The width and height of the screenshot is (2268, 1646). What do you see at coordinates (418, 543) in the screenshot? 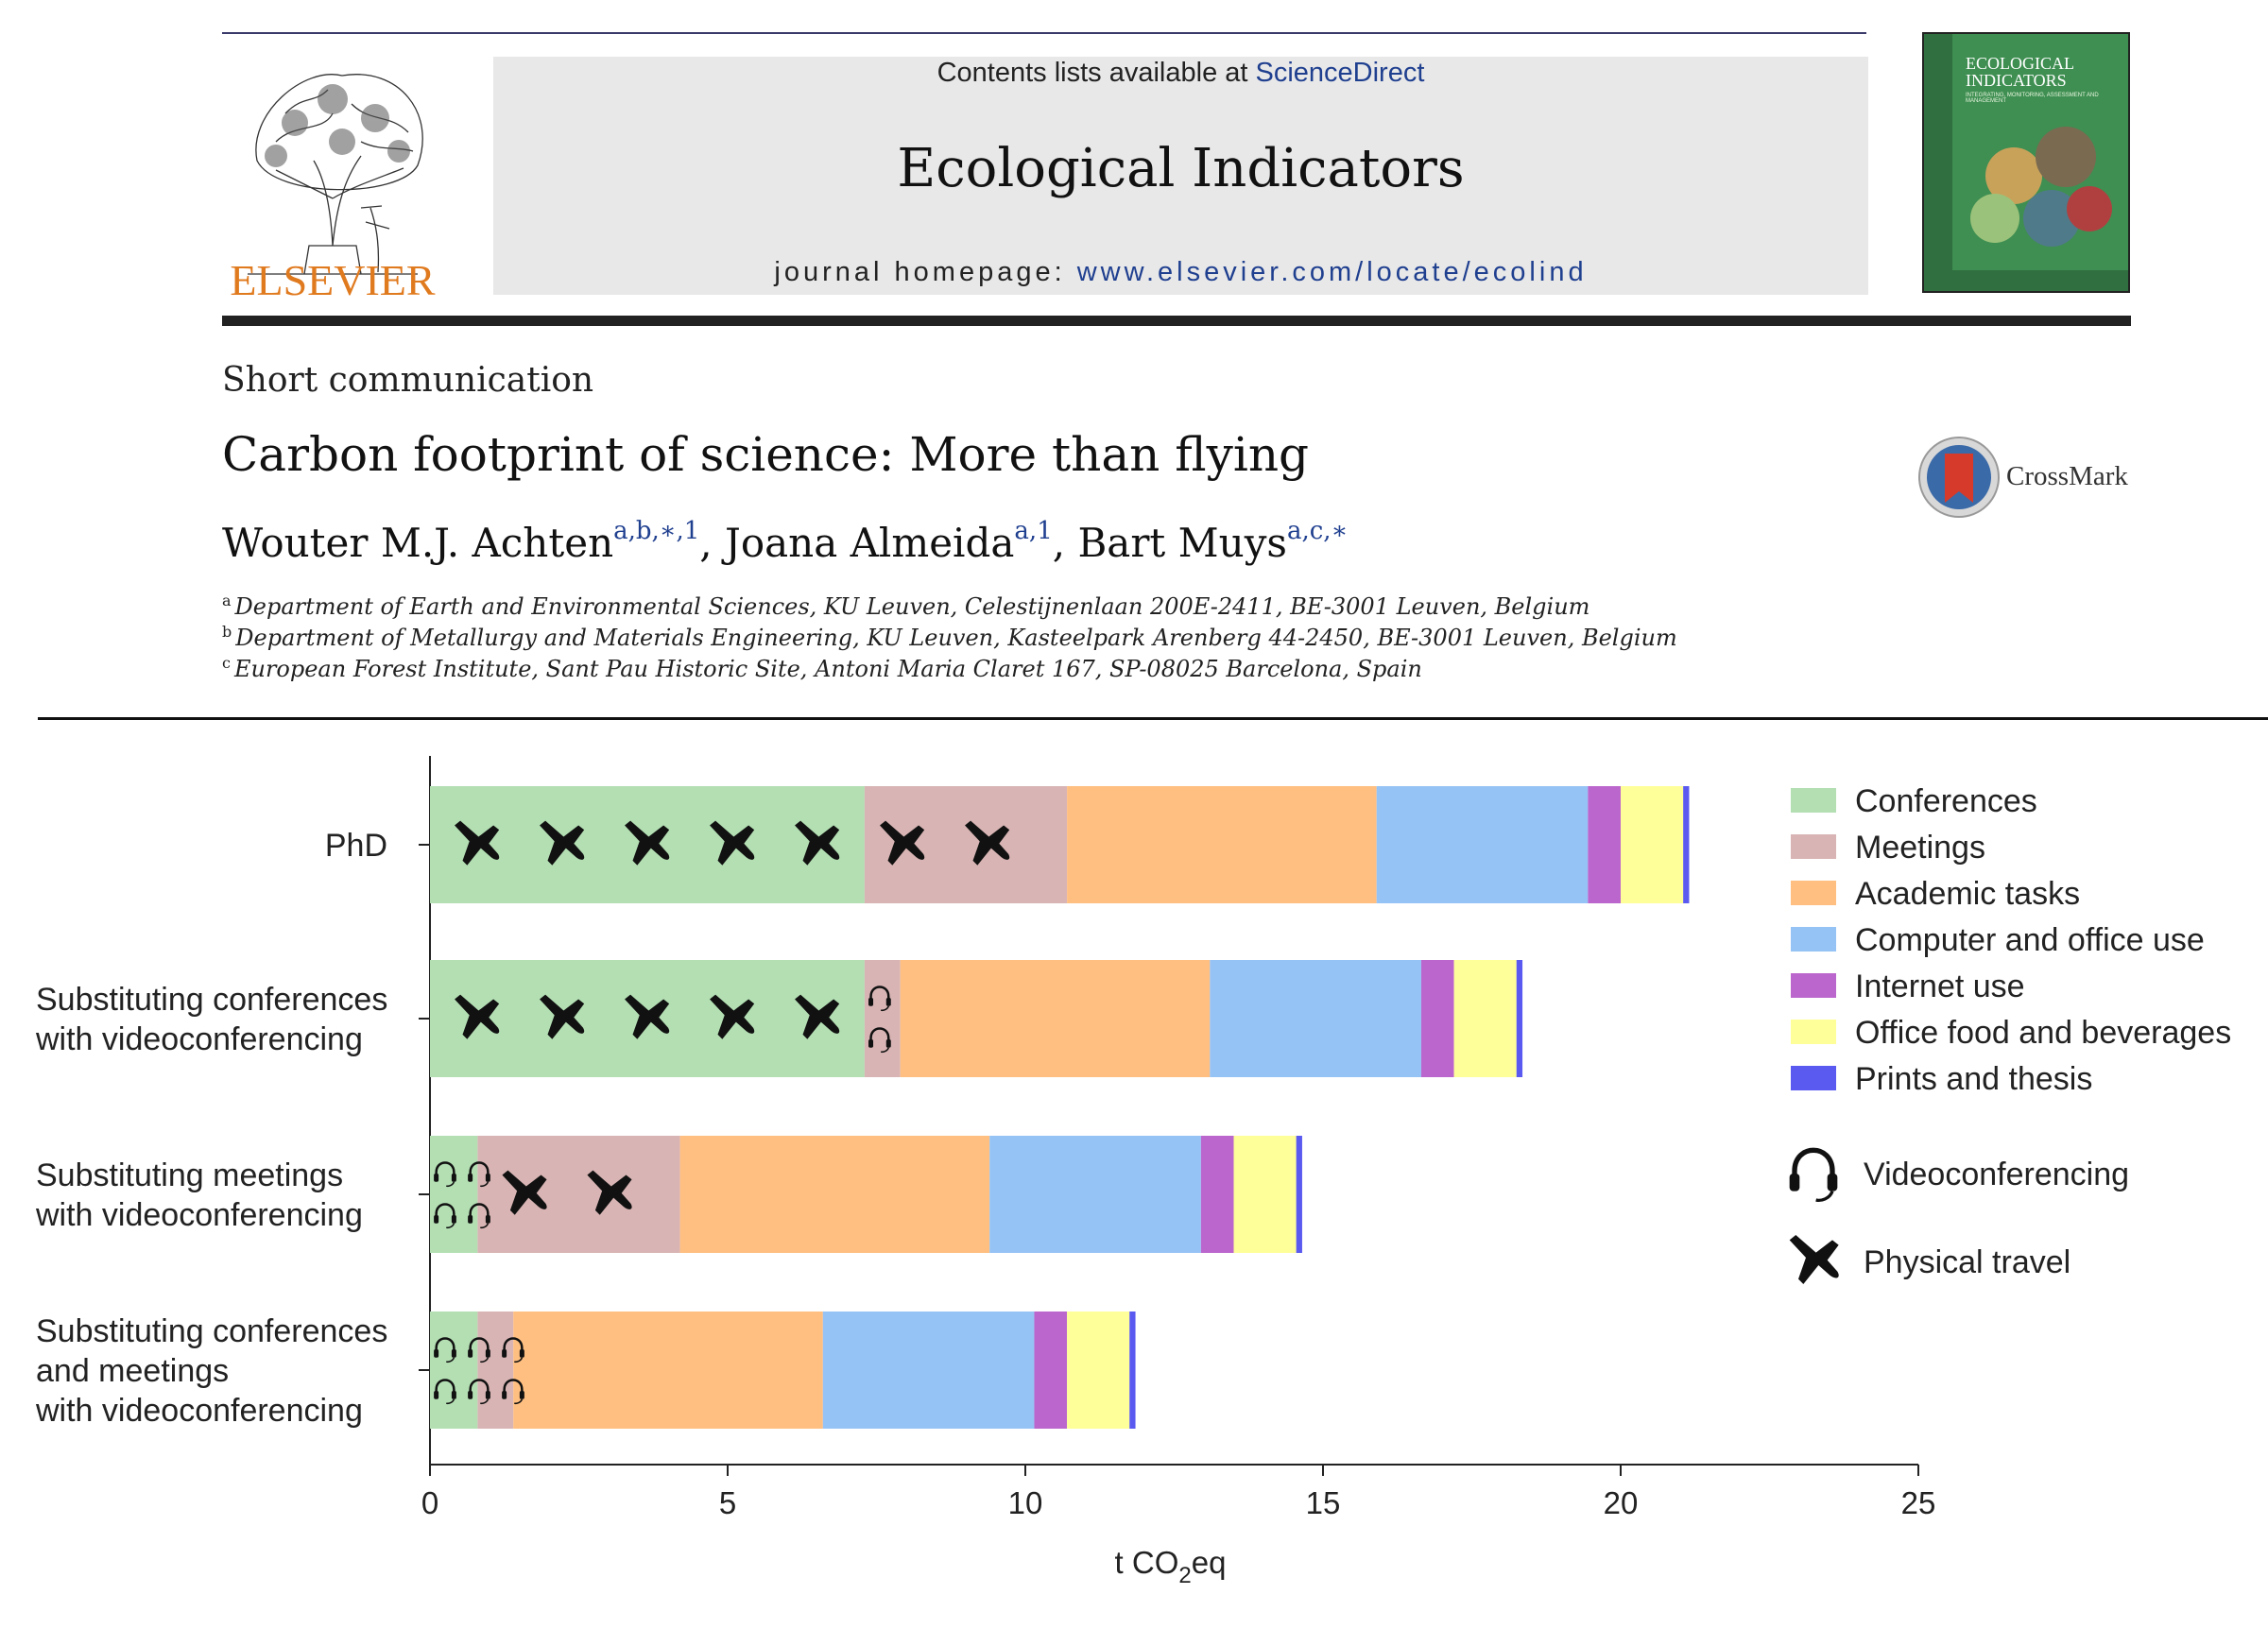
I see `author-name: Wouter M.J. Achten` at bounding box center [418, 543].